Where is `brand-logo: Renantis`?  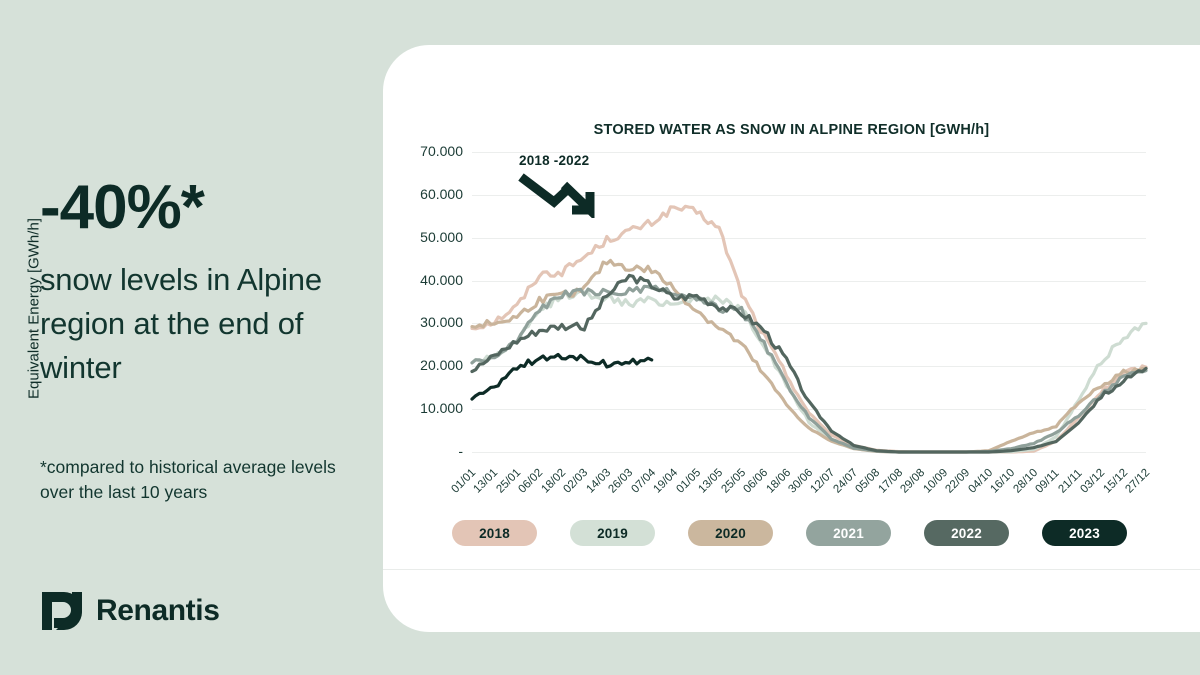 brand-logo: Renantis is located at coordinates (131, 611).